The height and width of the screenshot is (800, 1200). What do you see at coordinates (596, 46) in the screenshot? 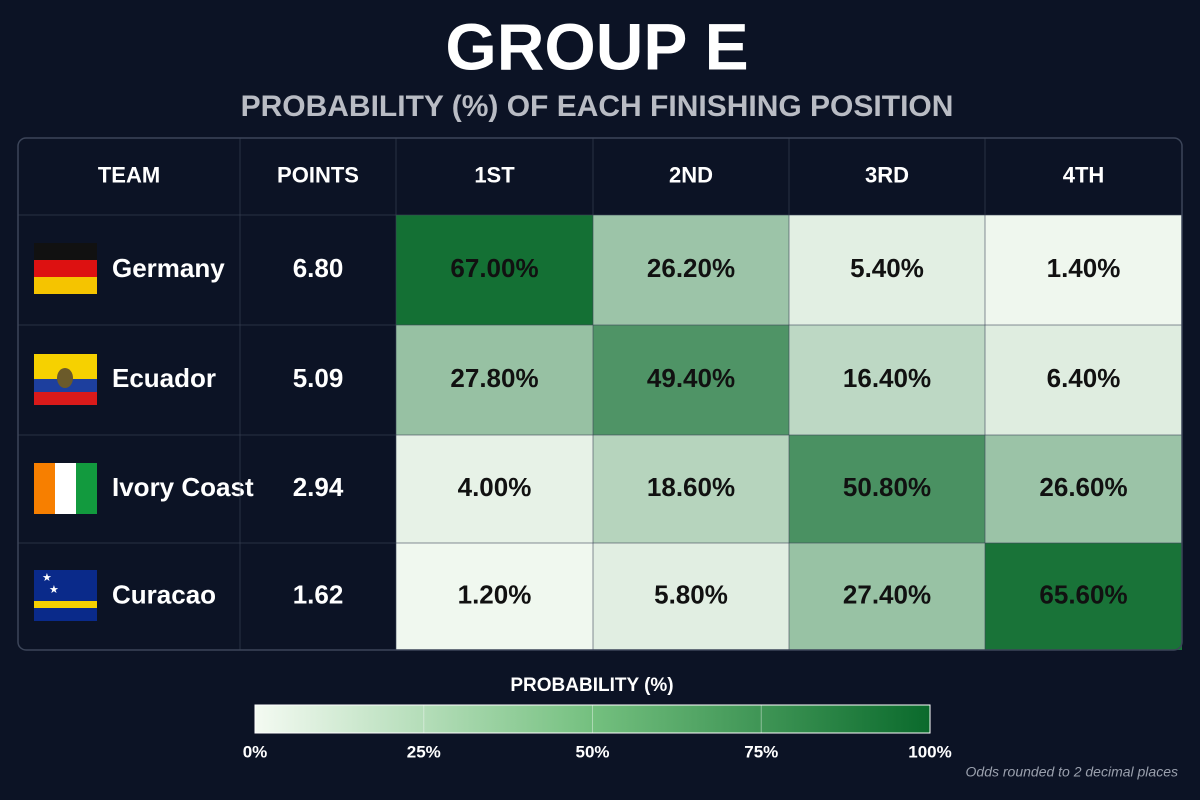
I see `title: GROUP E` at bounding box center [596, 46].